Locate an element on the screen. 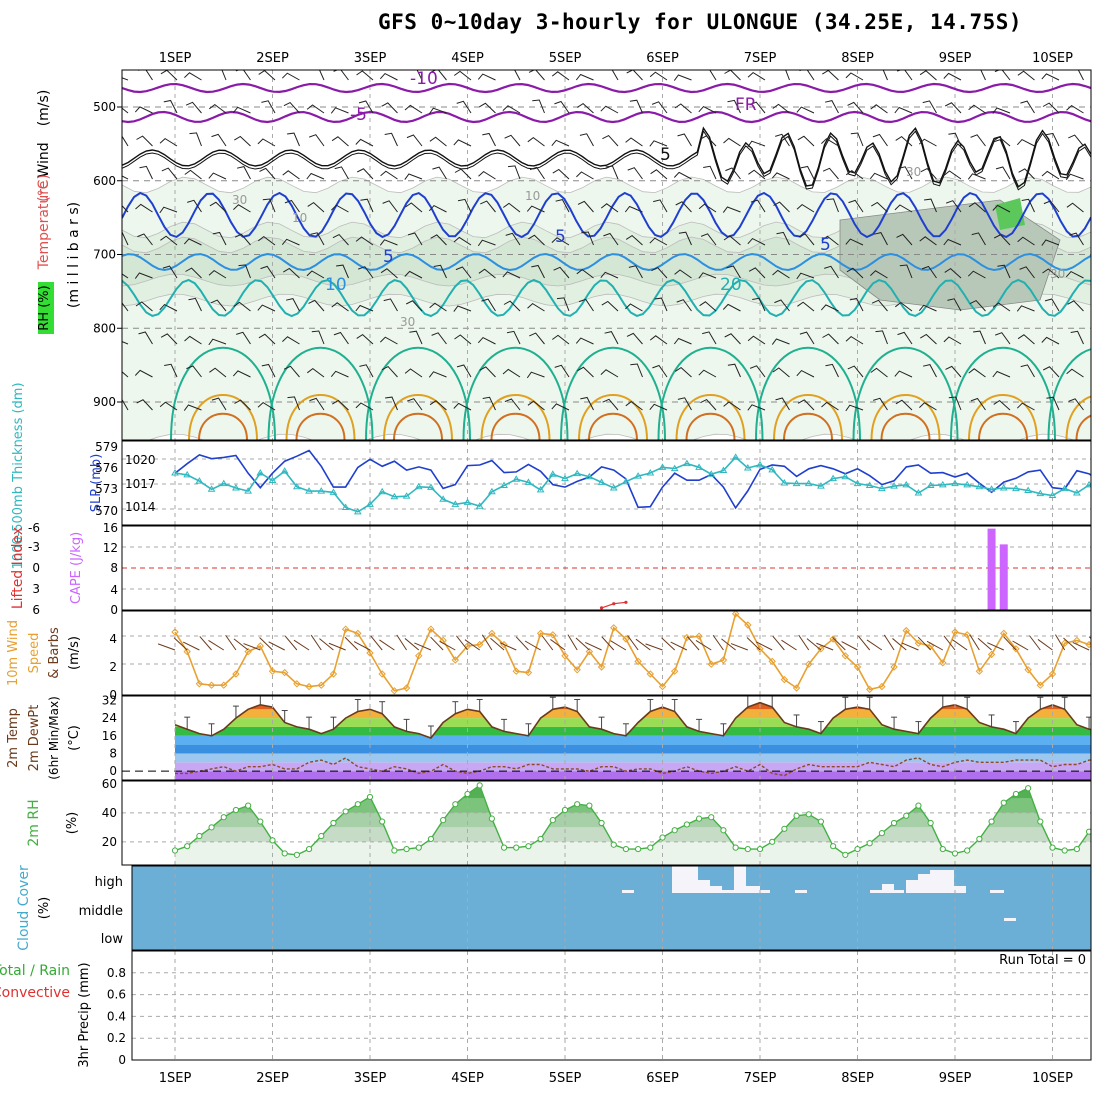 The width and height of the screenshot is (1100, 1100). date-label-top: 1SEP is located at coordinates (175, 58).